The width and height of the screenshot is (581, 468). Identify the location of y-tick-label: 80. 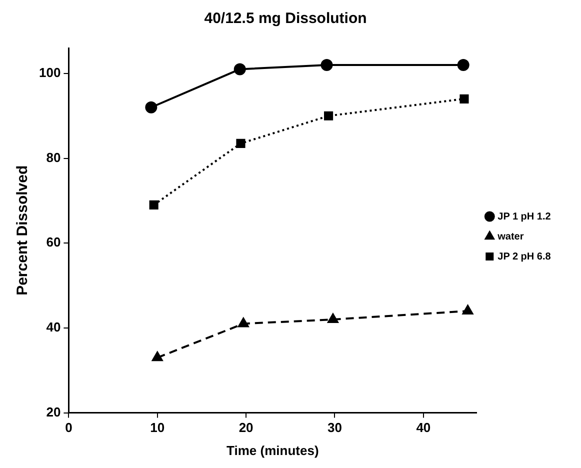
(53, 157).